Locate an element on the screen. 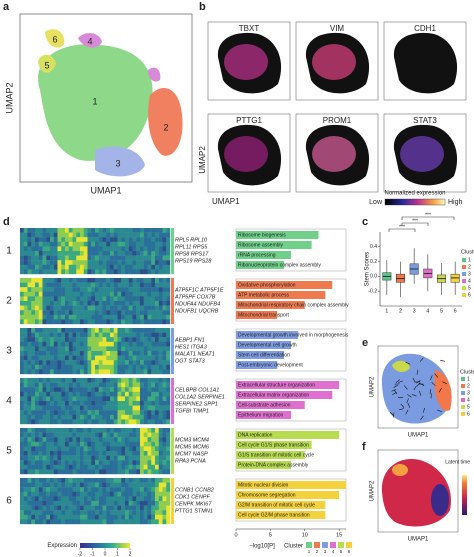 This screenshot has width=474, height=557. group-frame is located at coordinates (291, 450).